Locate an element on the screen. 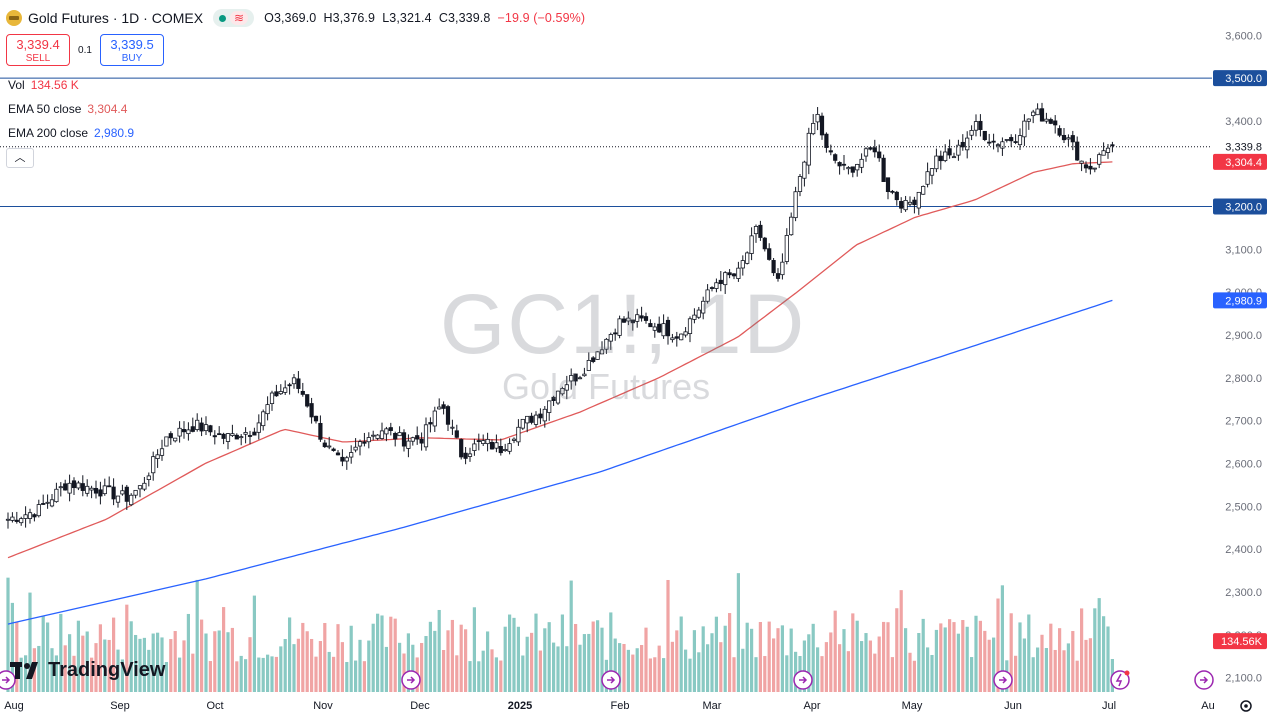  collapse-chevron-icon: ︿ is located at coordinates (20, 158).